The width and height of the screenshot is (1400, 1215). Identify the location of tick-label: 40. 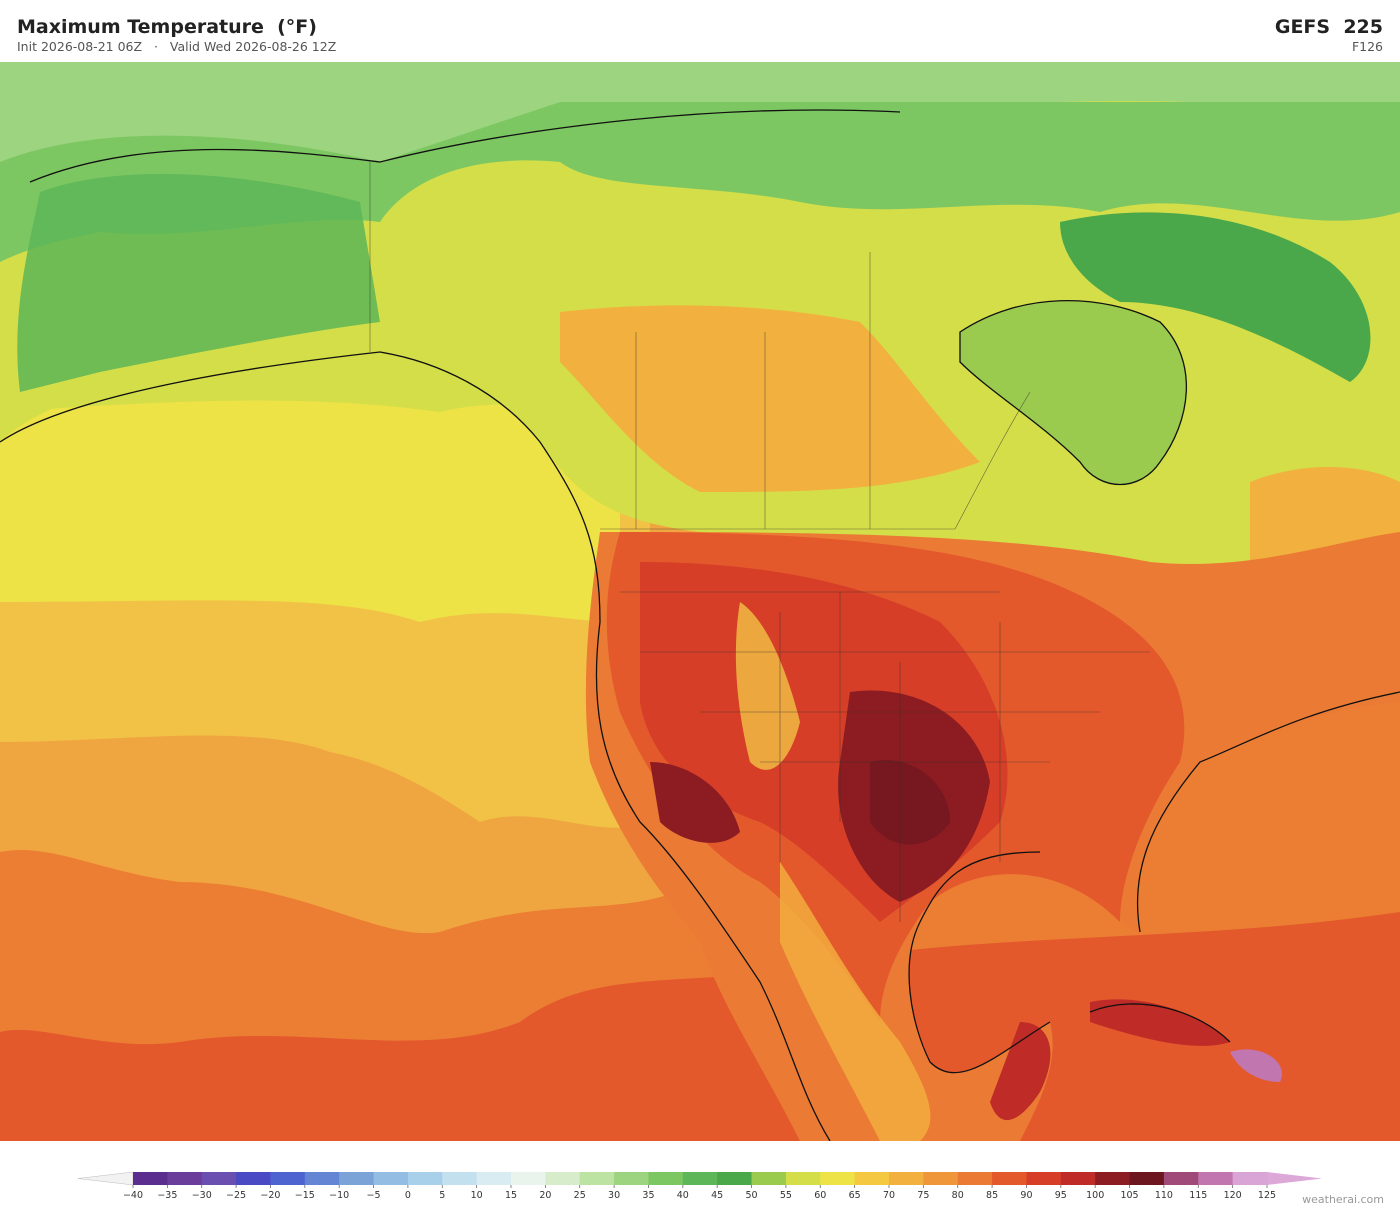
(683, 1195).